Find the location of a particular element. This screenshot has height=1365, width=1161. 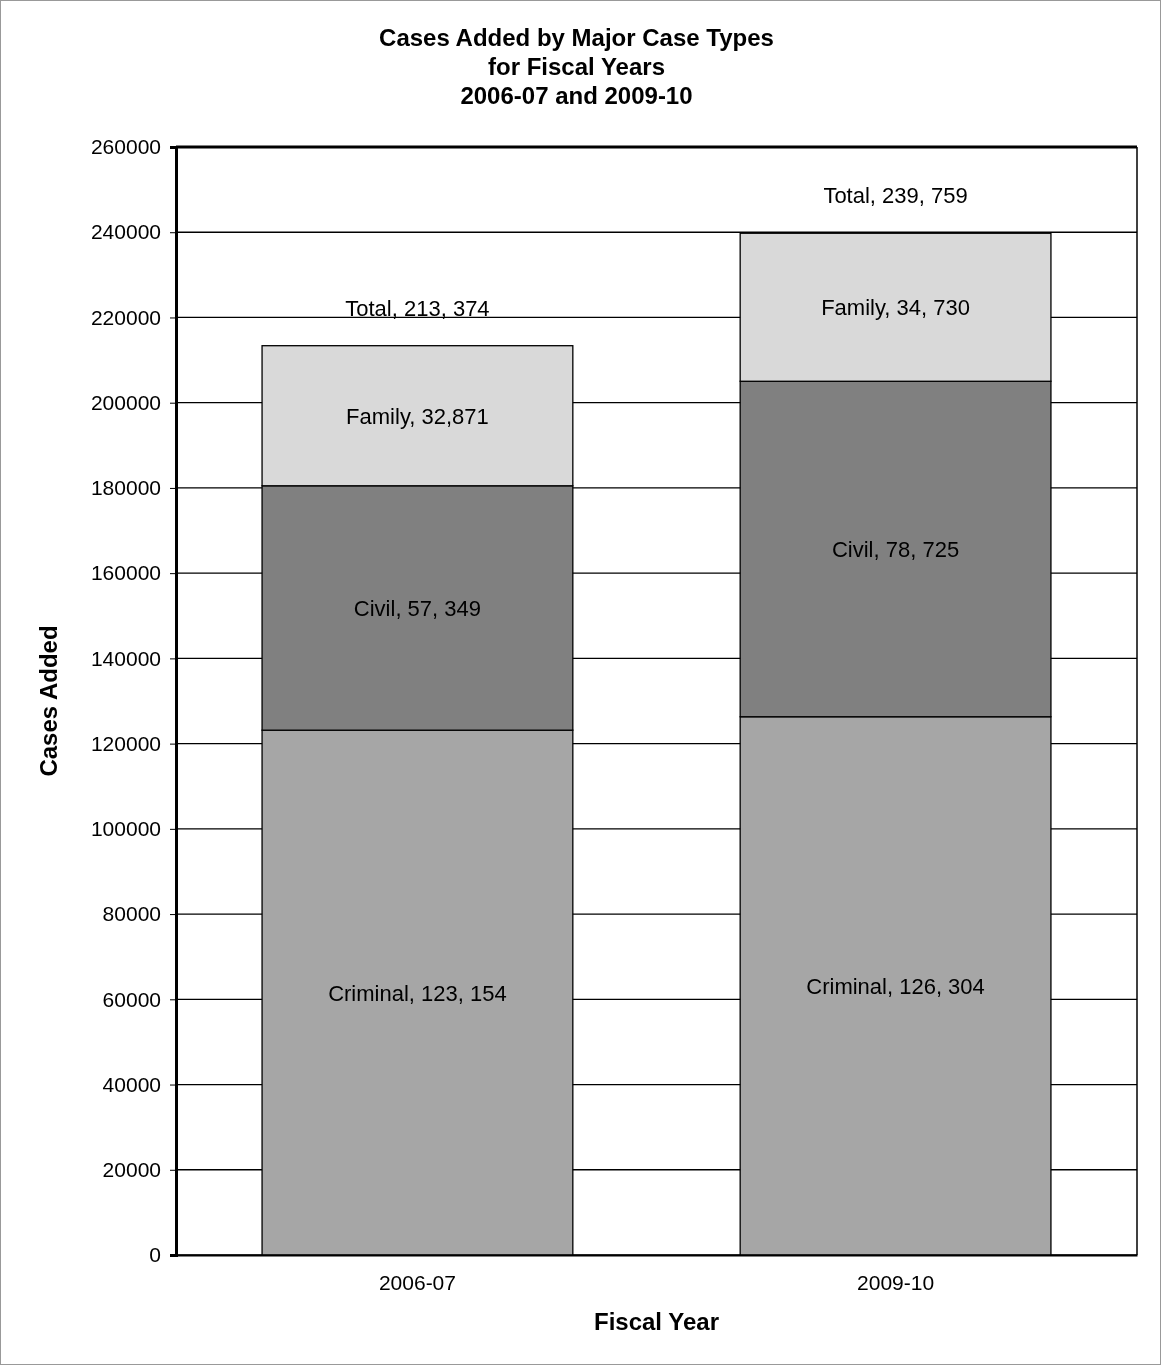

y-tick-label: 0 is located at coordinates (155, 1255).